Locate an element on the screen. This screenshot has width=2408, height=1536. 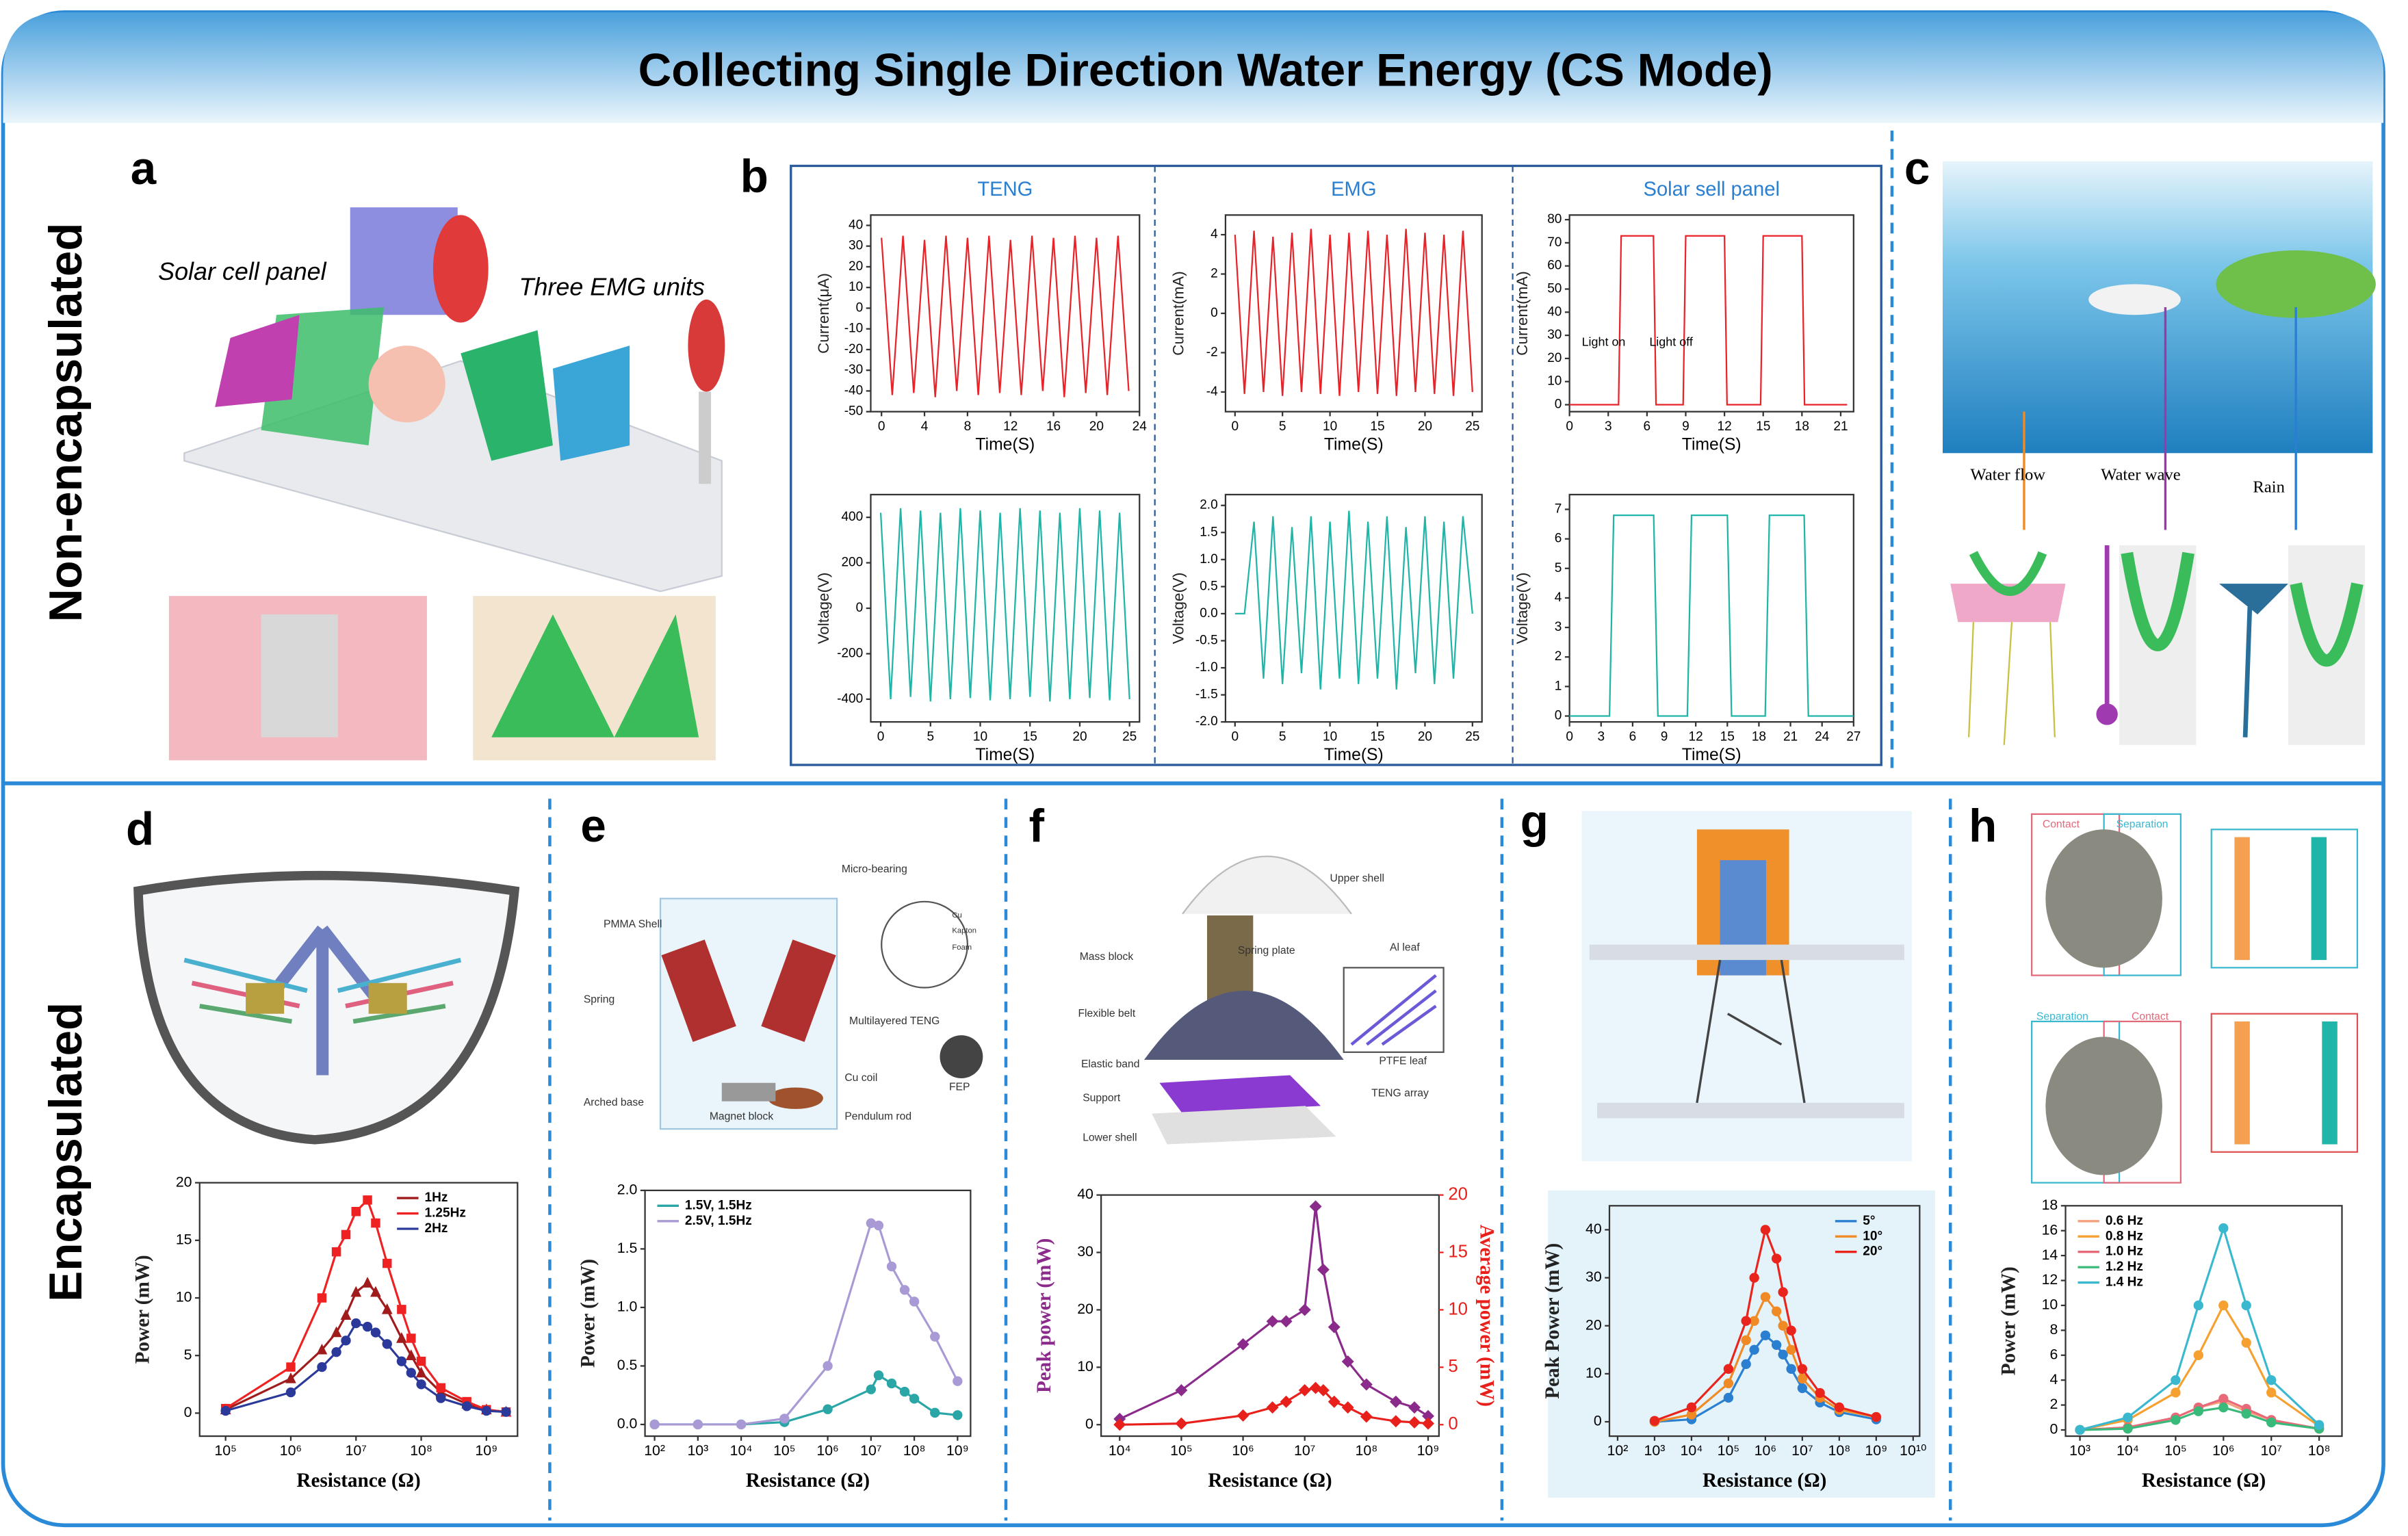
annotation: Support is located at coordinates (1102, 1098).